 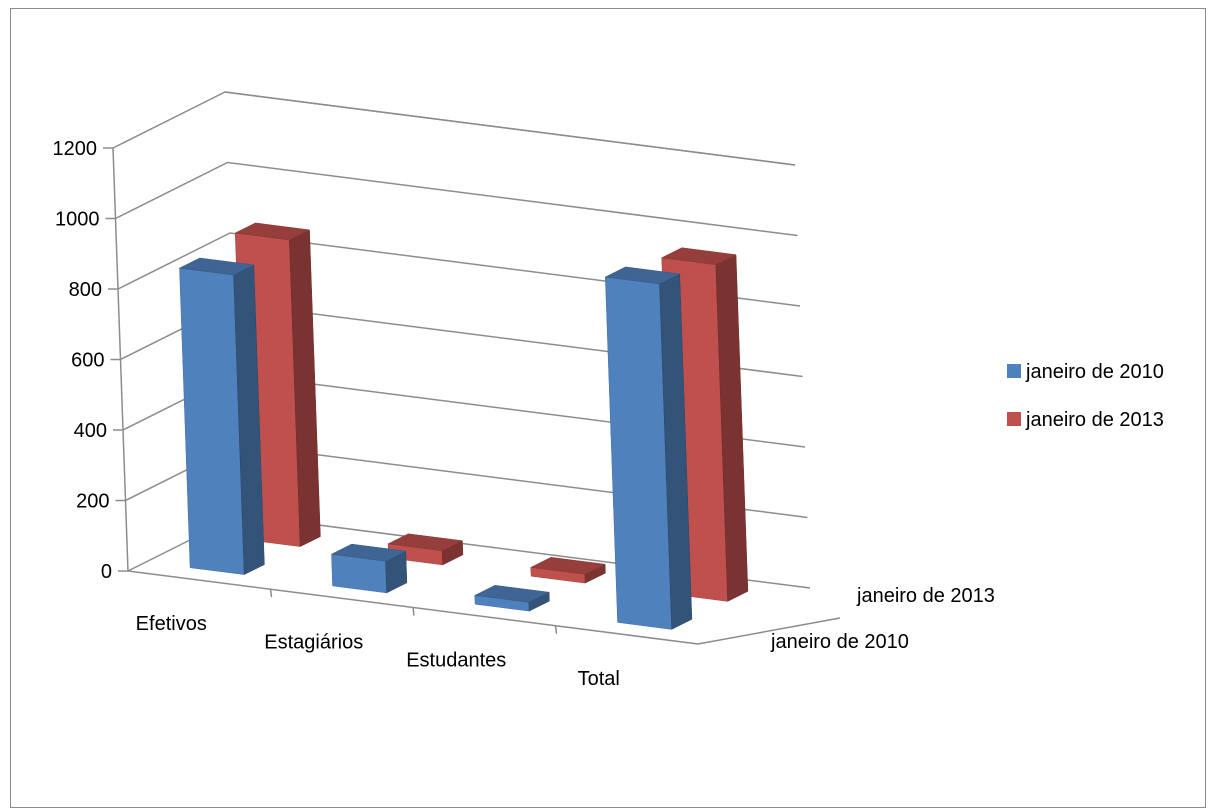 I want to click on wall-top-line, so click(x=510, y=128).